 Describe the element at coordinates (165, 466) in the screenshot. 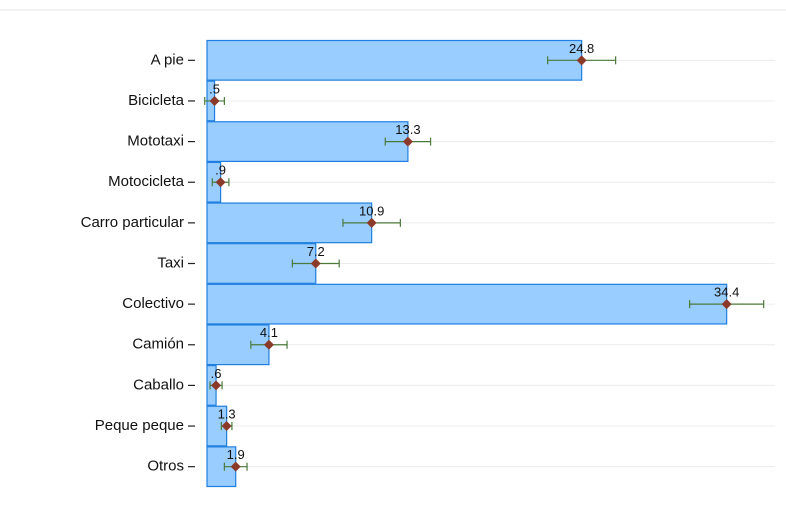

I see `y-tick-label: Otros` at that location.